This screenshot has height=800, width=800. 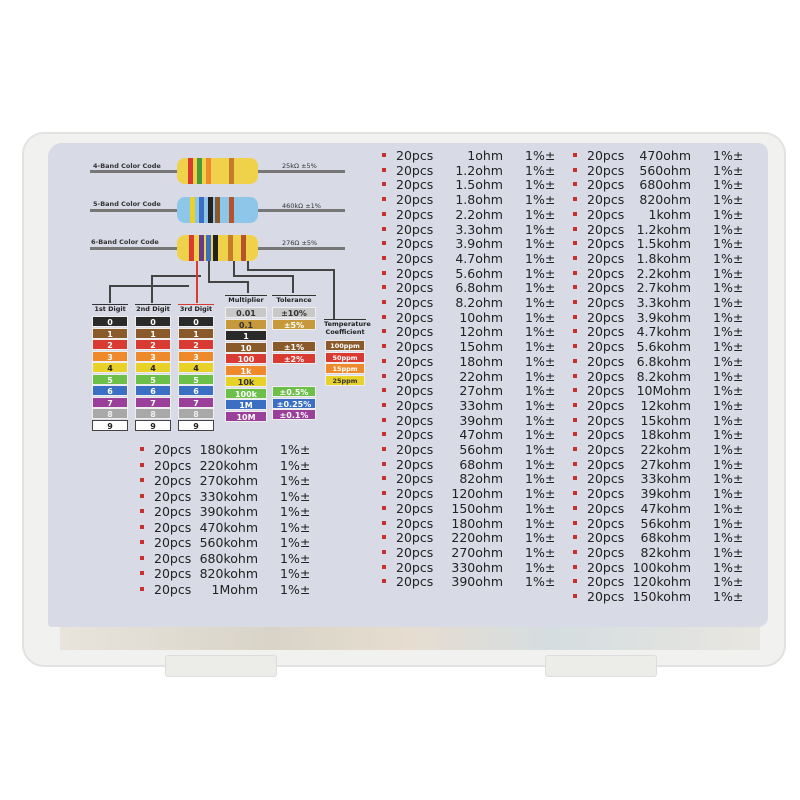 I want to click on tolerance-cell: ±2%, so click(x=294, y=358).